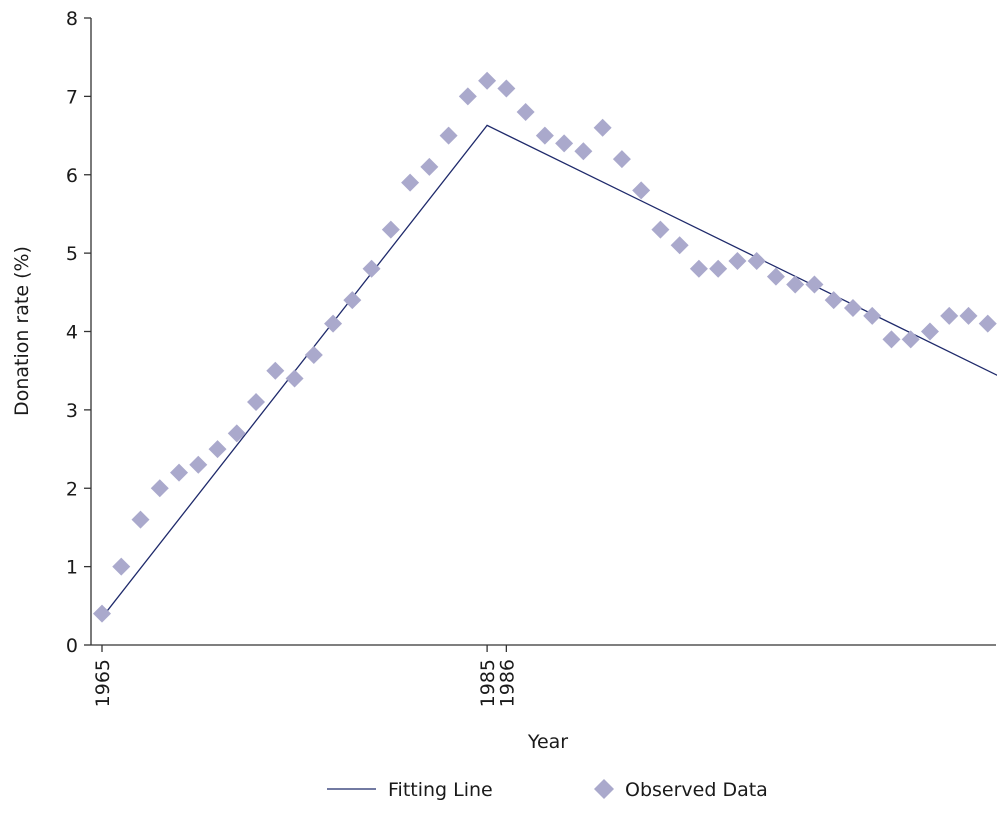 This screenshot has width=997, height=830. I want to click on legend-diamond-swatch, so click(604, 789).